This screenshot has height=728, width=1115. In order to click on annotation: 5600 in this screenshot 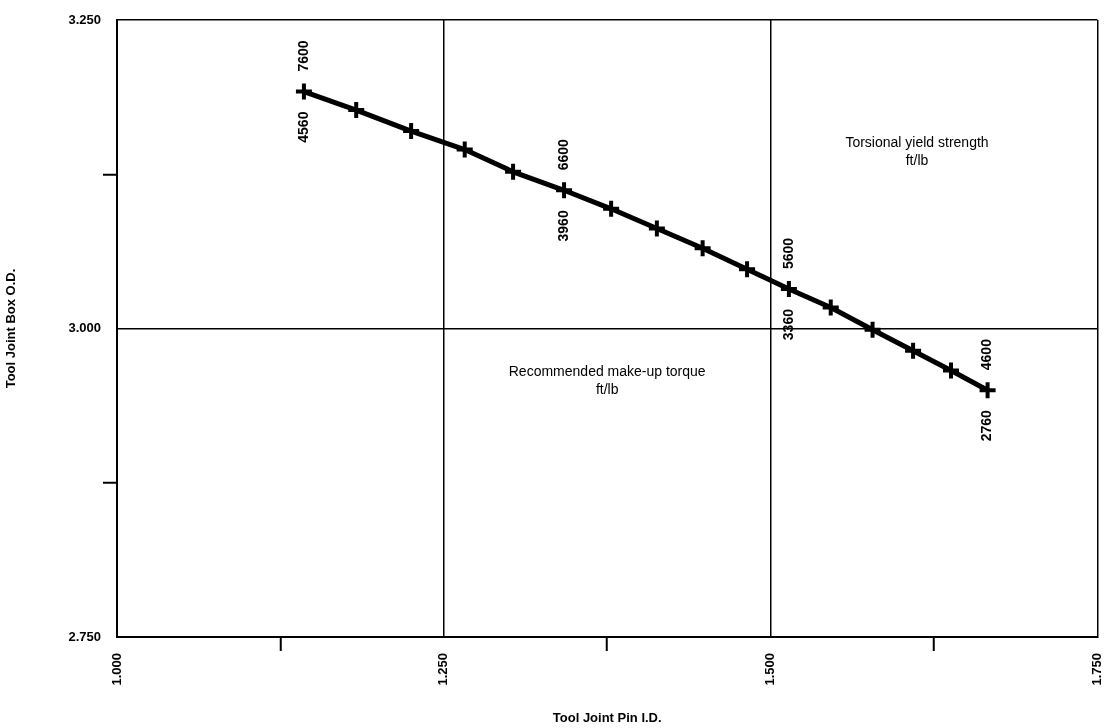, I will do `click(787, 253)`.